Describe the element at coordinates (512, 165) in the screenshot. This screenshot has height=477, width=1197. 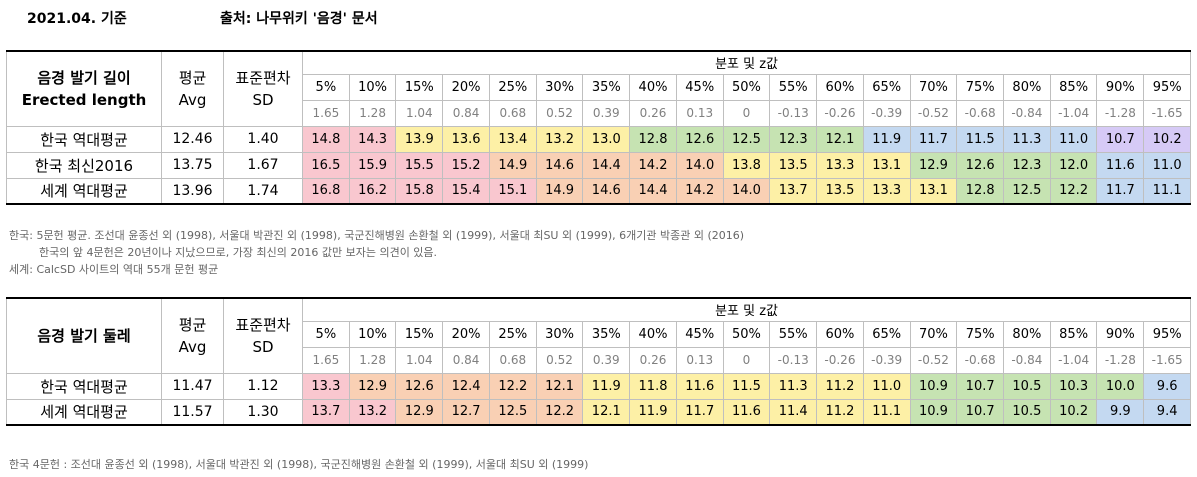
I see `percentile-value-cell: 14.9` at that location.